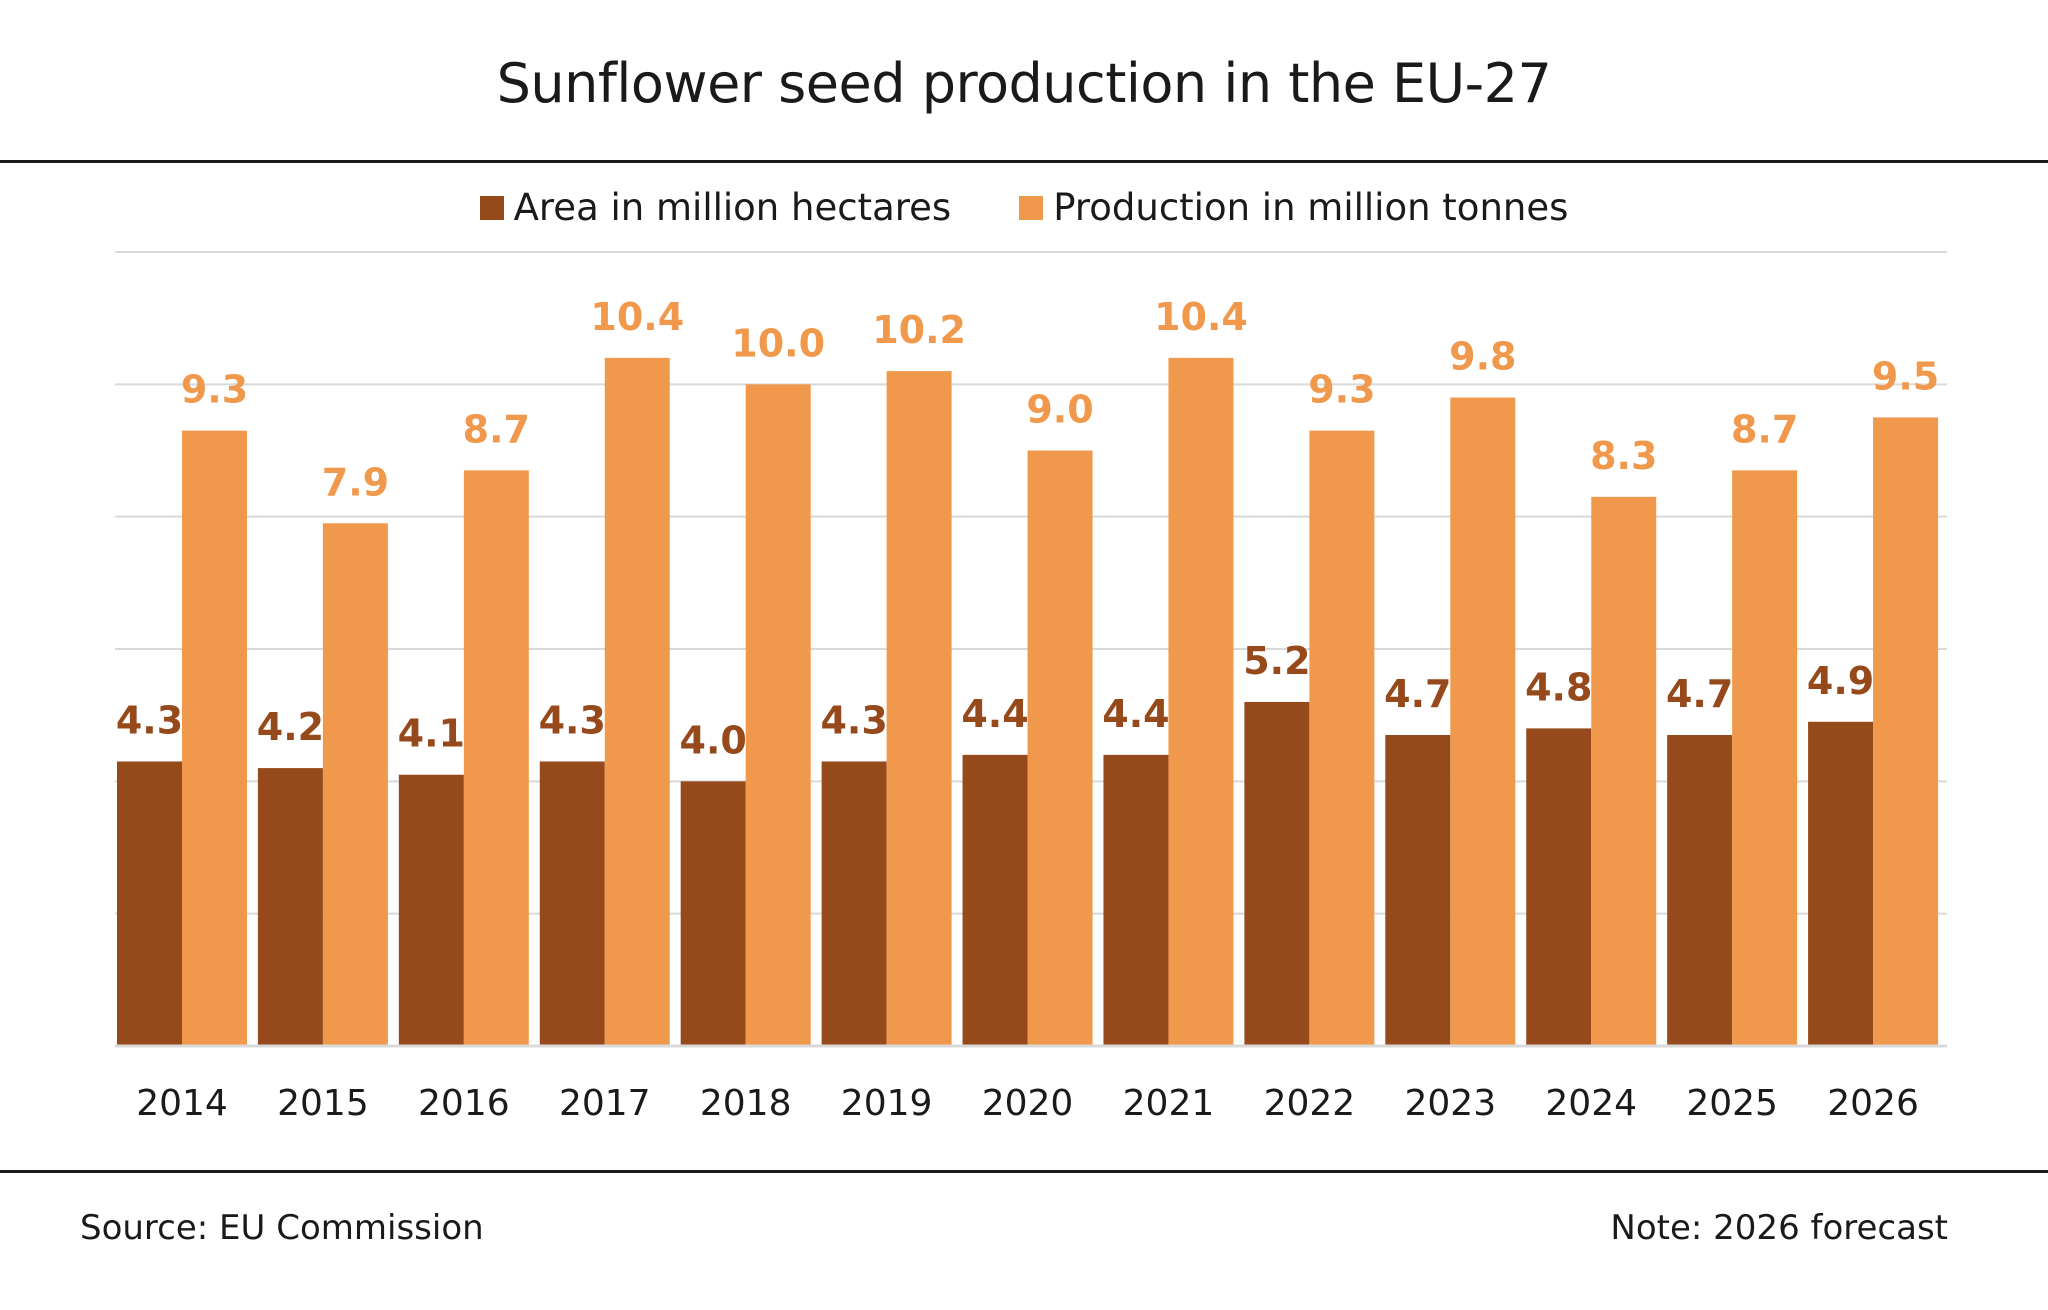 The height and width of the screenshot is (1310, 2048). Describe the element at coordinates (1765, 758) in the screenshot. I see `bar-production-2025` at that location.